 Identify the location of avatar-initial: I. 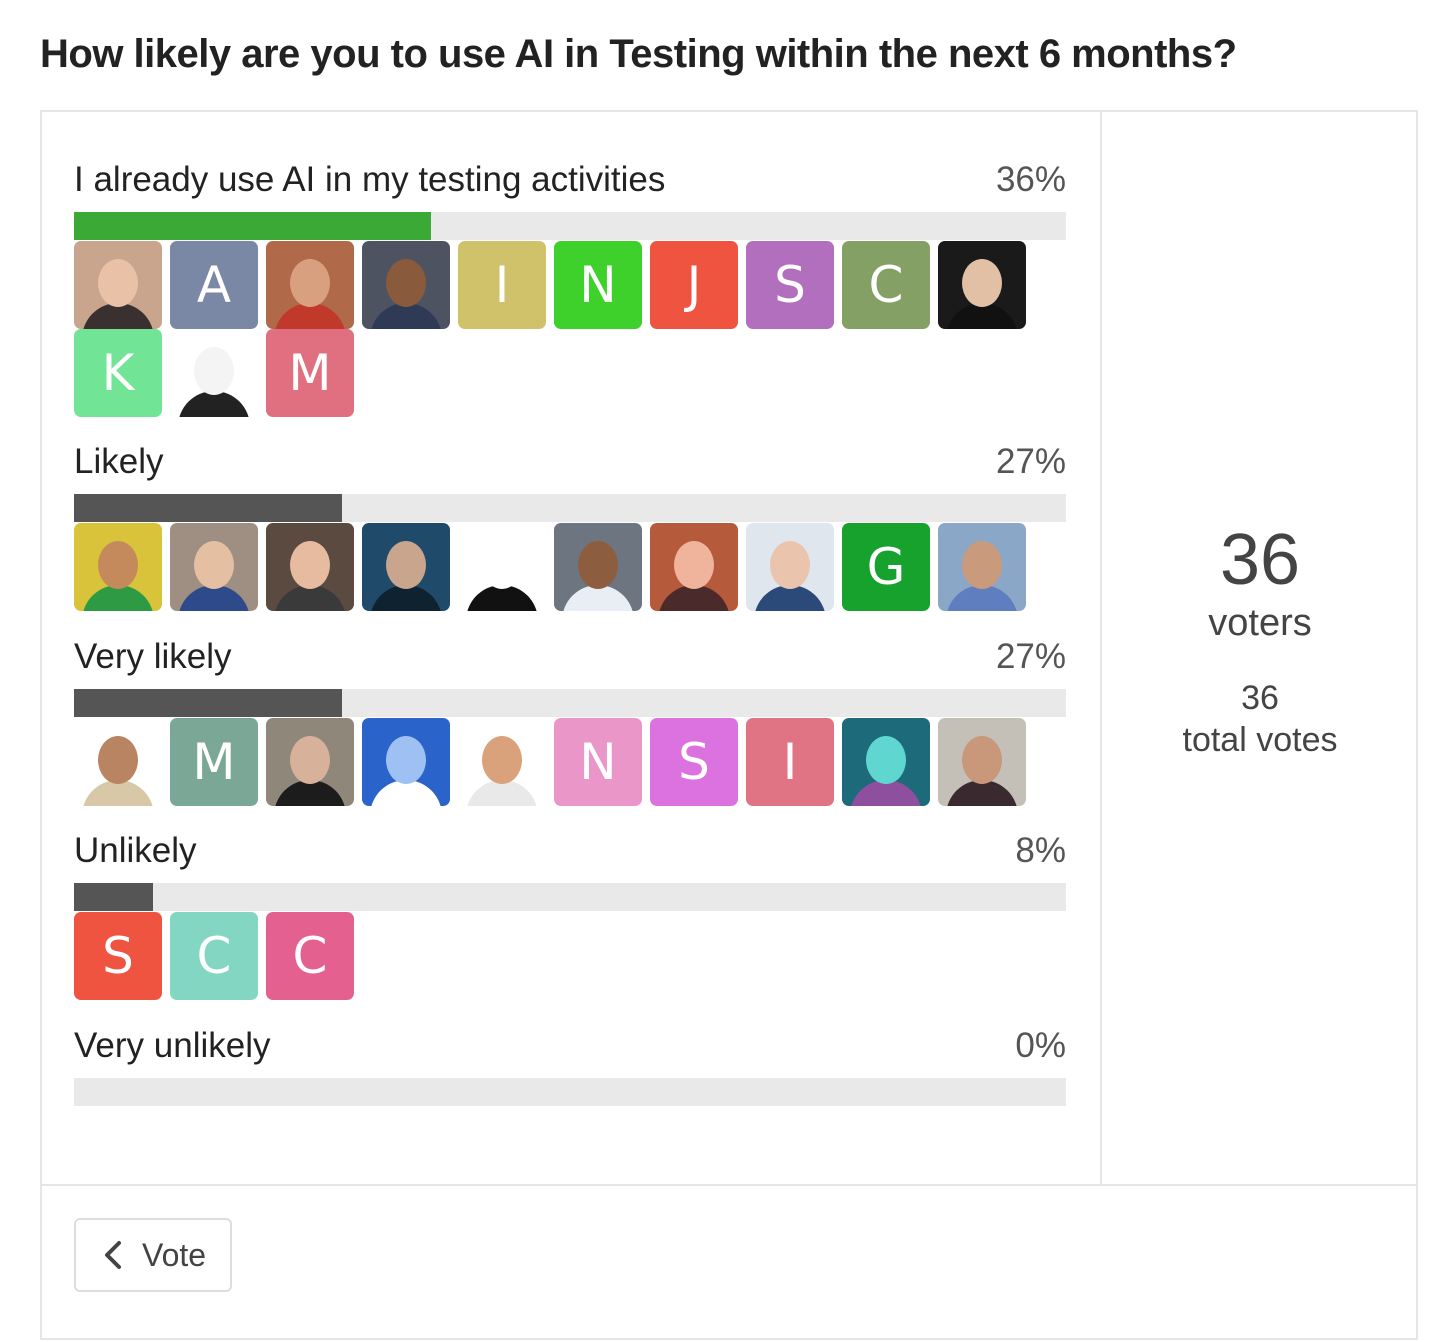
(790, 762).